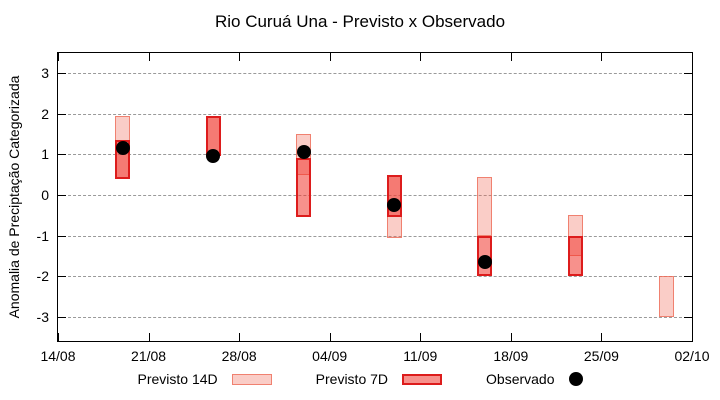 The width and height of the screenshot is (720, 400). I want to click on observado-dot-icon, so click(575, 379).